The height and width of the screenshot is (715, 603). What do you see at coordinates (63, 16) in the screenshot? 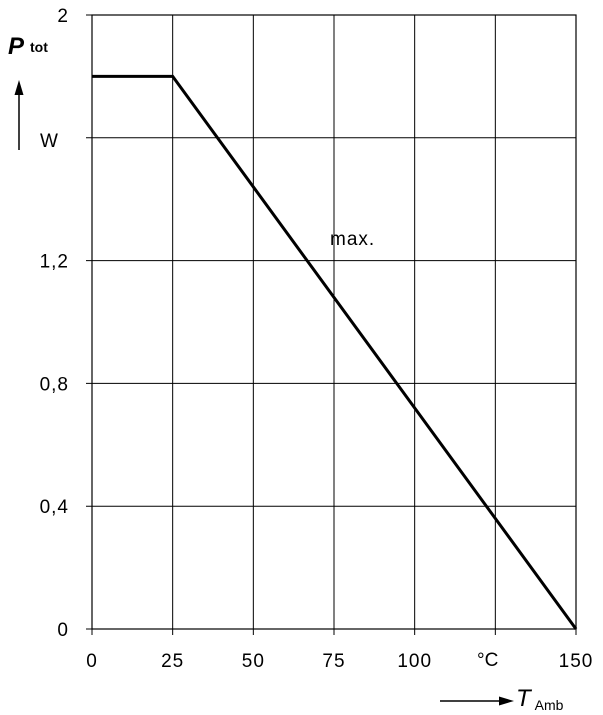
I see `y-tick-label-5: 2` at bounding box center [63, 16].